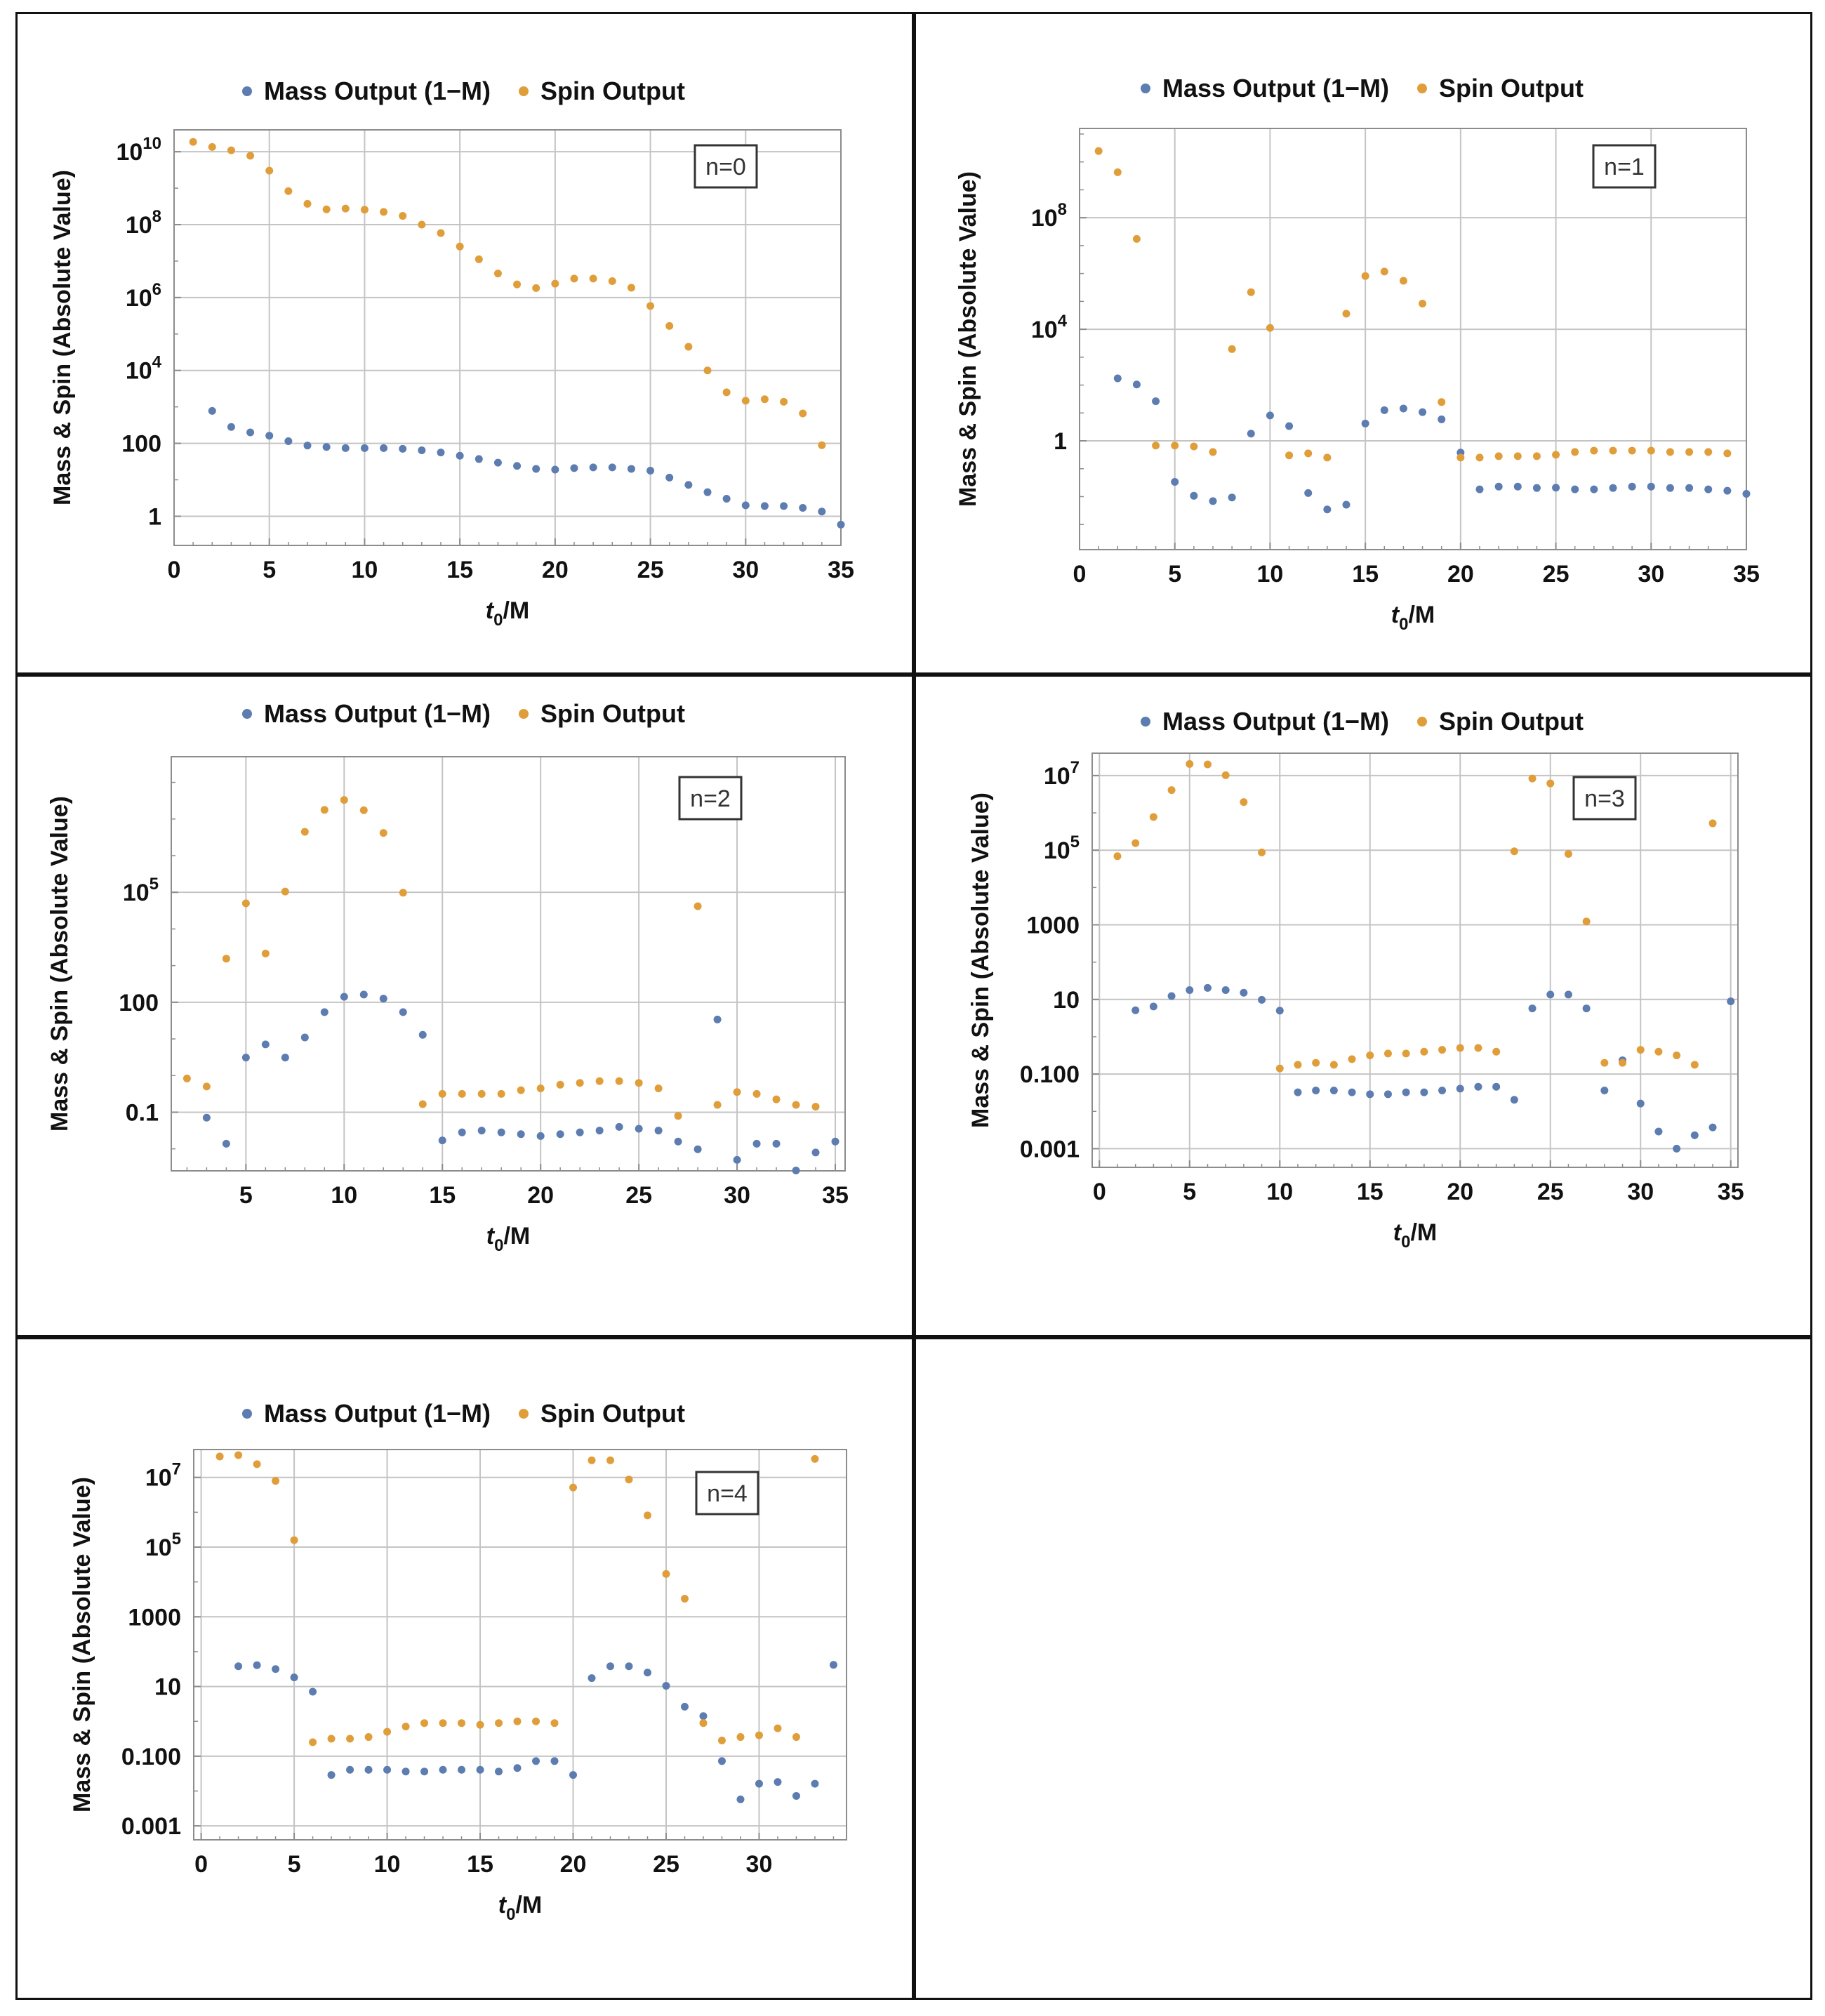 The width and height of the screenshot is (1825, 2016). What do you see at coordinates (1460, 574) in the screenshot?
I see `x-tick-label: 20` at bounding box center [1460, 574].